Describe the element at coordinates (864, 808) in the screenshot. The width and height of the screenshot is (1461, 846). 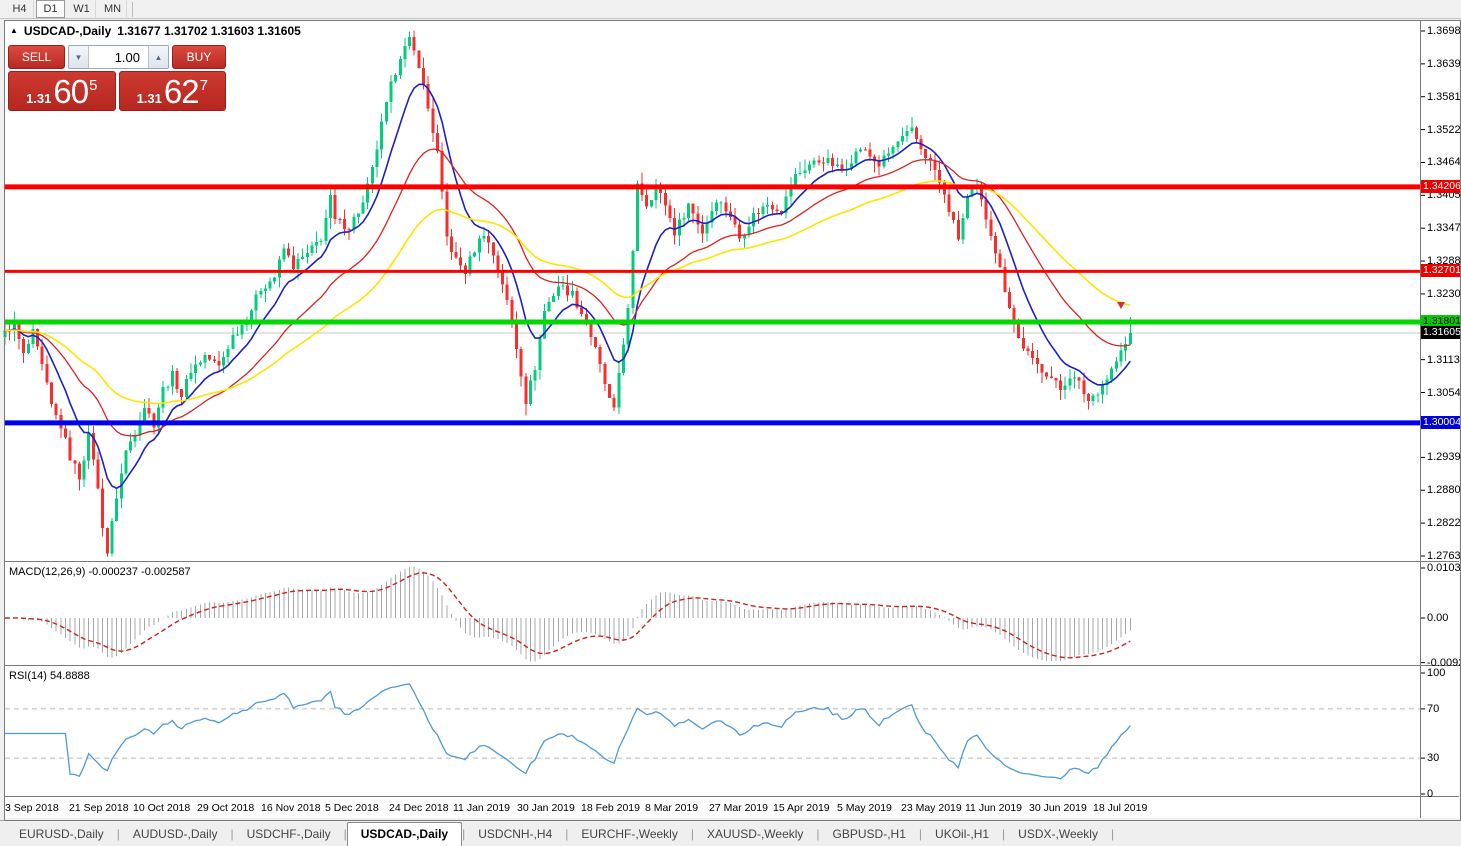
I see `date-axis-label: 5 May 2019` at that location.